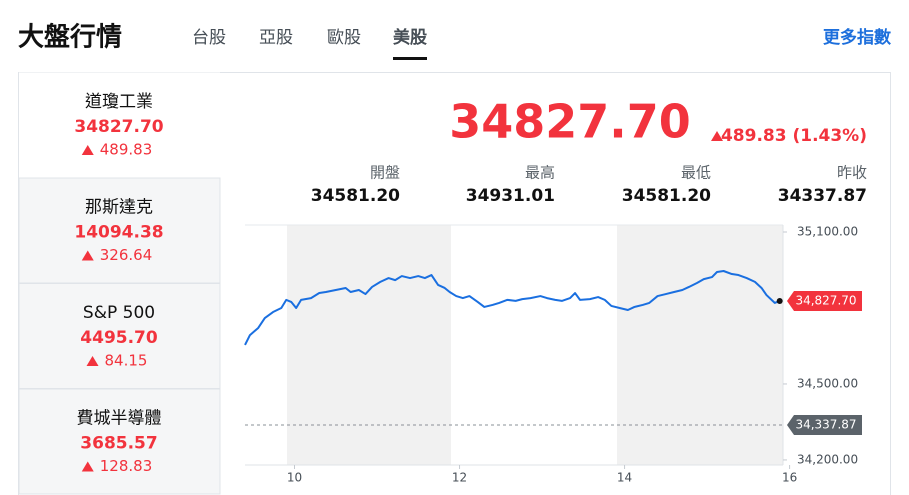 This screenshot has width=909, height=495. I want to click on y-tick-label: 34,200.00, so click(827, 459).